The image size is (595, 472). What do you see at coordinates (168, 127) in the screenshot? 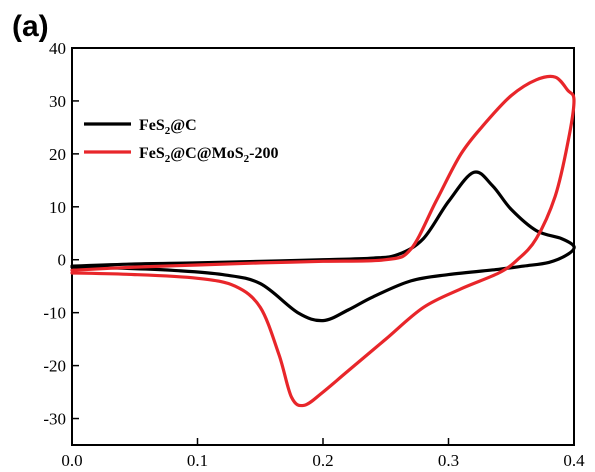
I see `legend-label-1: FeS2@C` at bounding box center [168, 127].